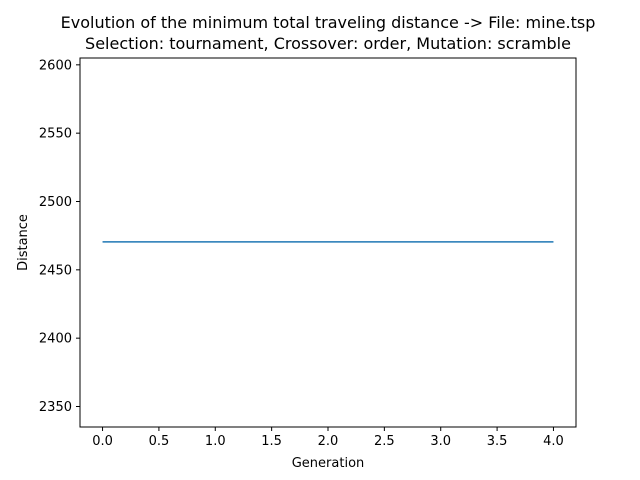 Image resolution: width=640 pixels, height=480 pixels. What do you see at coordinates (328, 441) in the screenshot?
I see `x-tick-label: 2.0` at bounding box center [328, 441].